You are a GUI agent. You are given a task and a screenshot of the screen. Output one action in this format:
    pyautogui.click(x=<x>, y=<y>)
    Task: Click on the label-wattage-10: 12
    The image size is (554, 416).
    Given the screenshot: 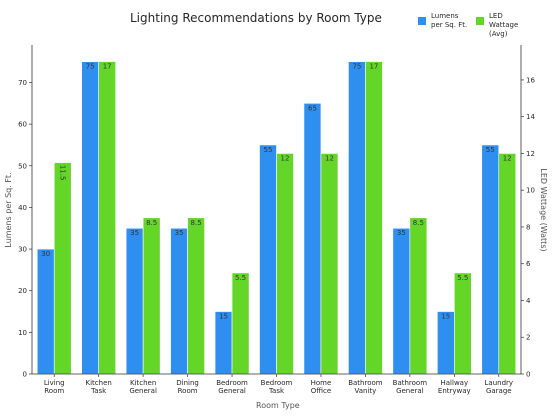 What is the action you would take?
    pyautogui.click(x=507, y=158)
    